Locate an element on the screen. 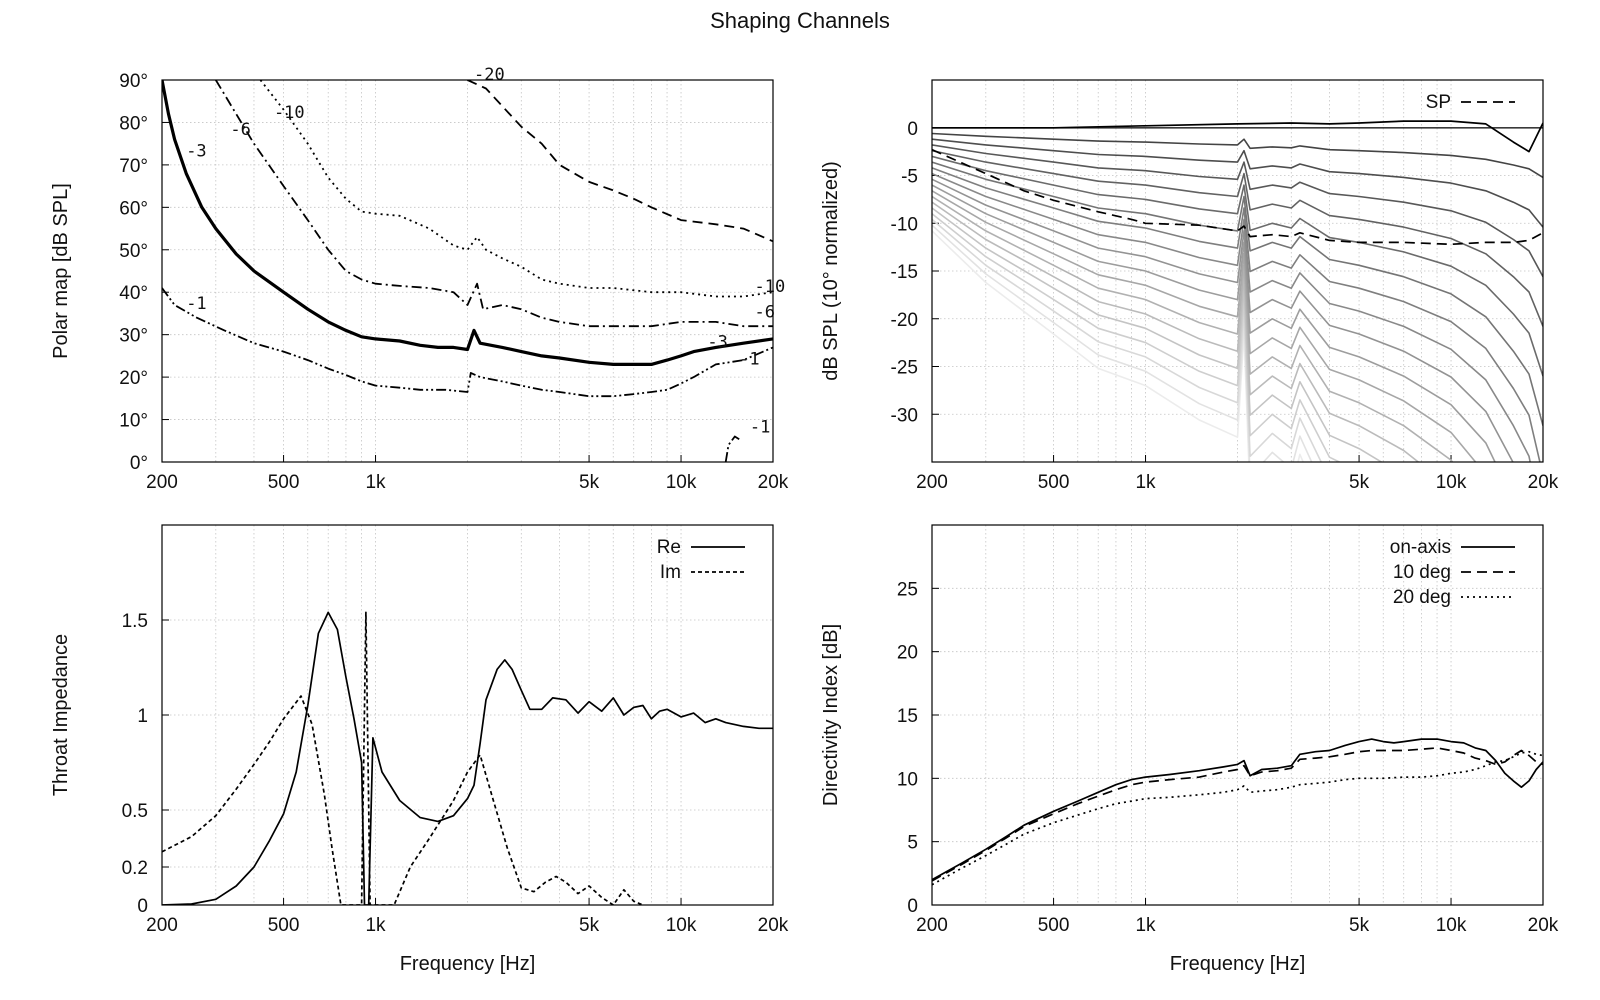 The height and width of the screenshot is (1000, 1600). di-grid is located at coordinates (1237, 715).